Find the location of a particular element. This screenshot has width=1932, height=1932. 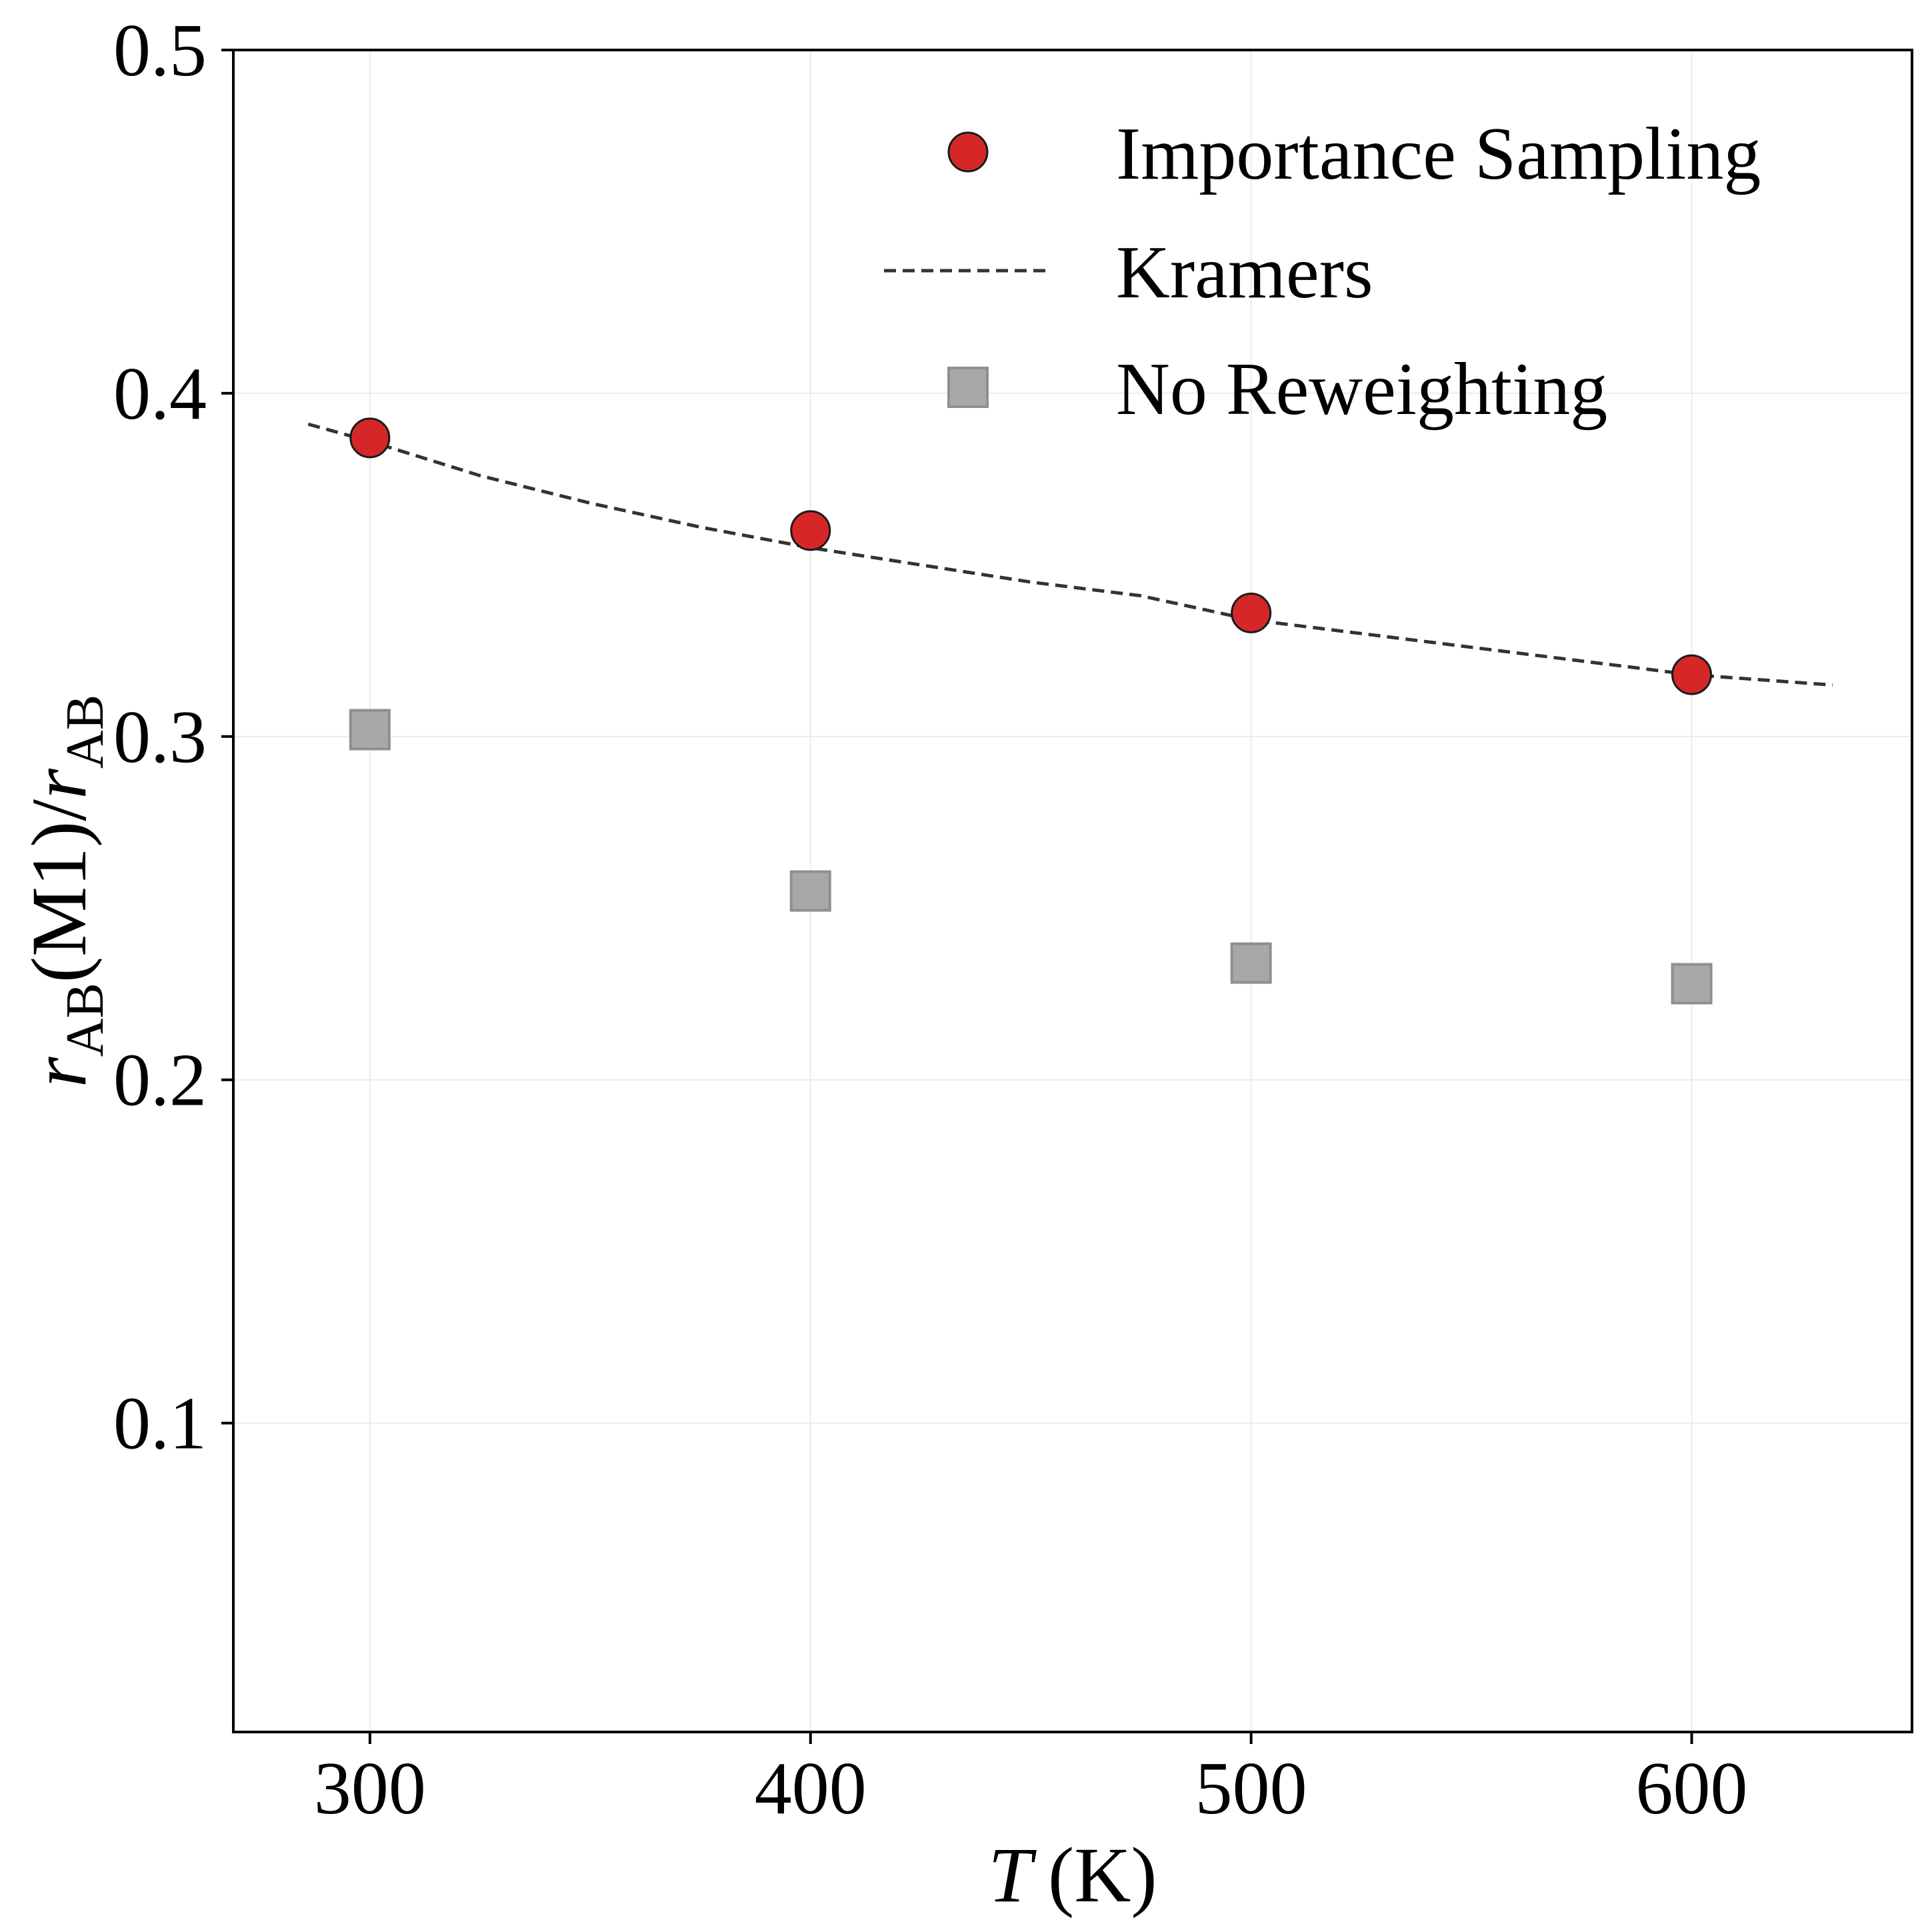

x-tick-label: 600 is located at coordinates (1692, 1788).